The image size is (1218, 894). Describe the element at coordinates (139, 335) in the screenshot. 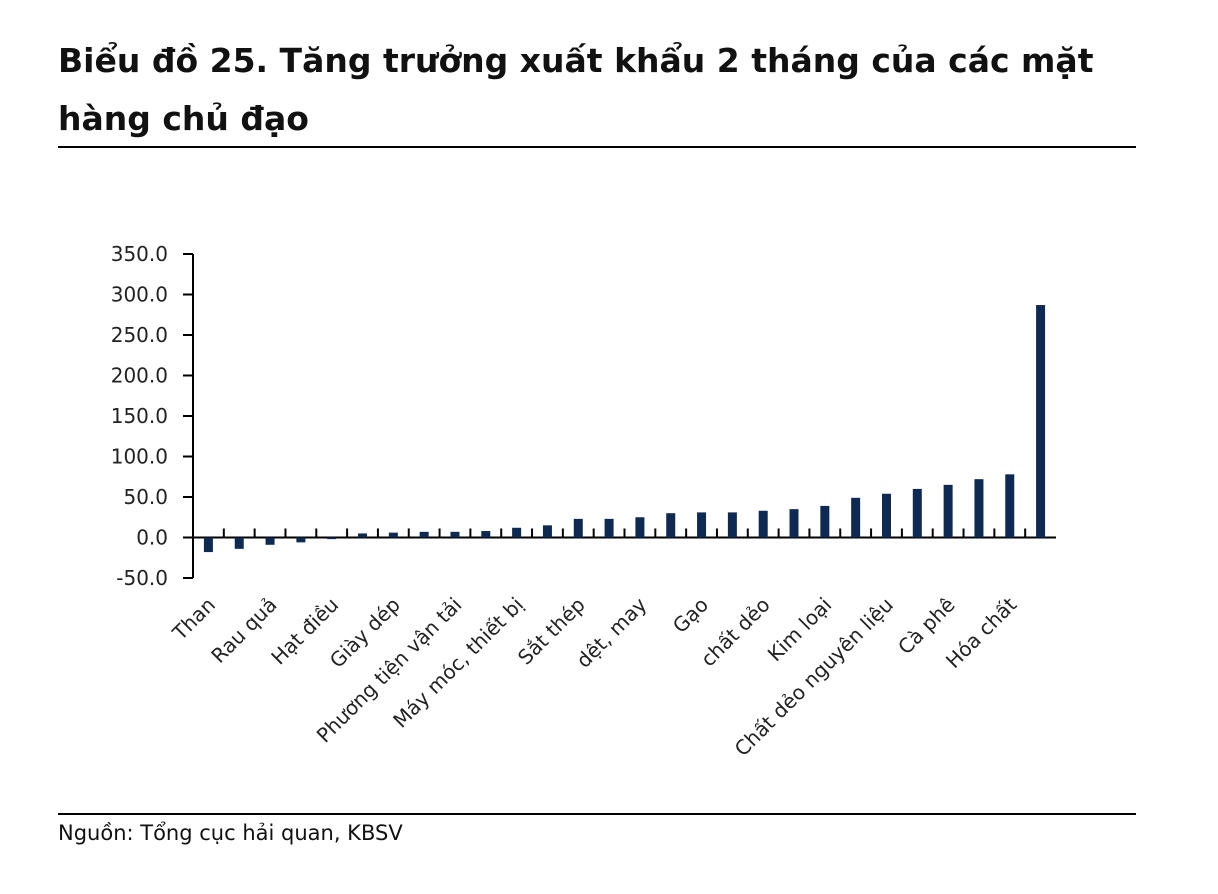

I see `y-tick-label: 250.0` at that location.